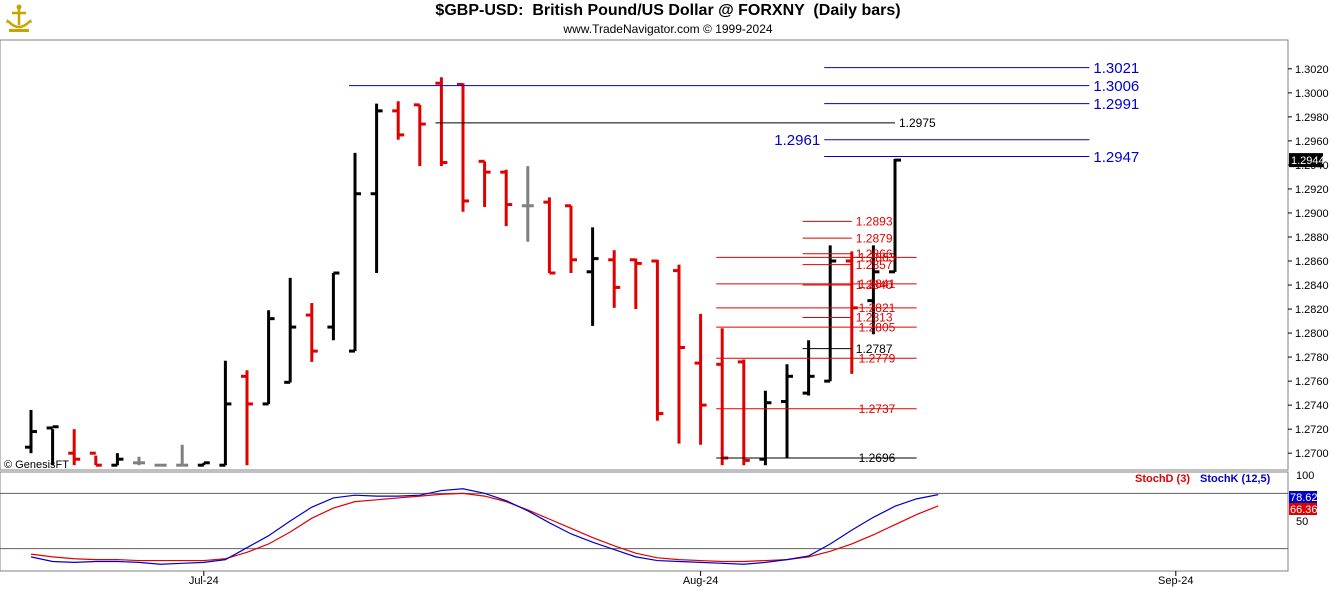 The image size is (1336, 591). What do you see at coordinates (204, 581) in the screenshot?
I see `date-tick-label: Jul-24` at bounding box center [204, 581].